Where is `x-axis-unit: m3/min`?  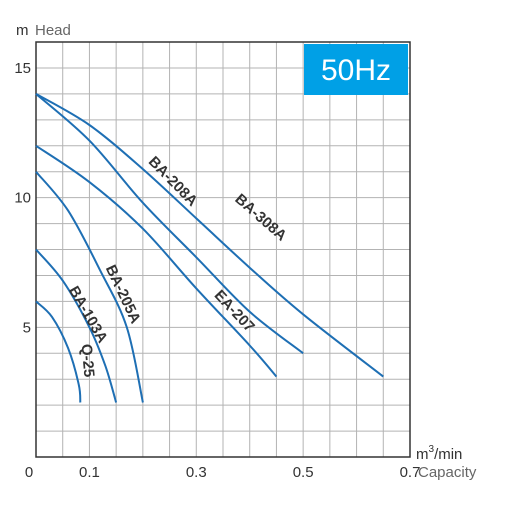
x-axis-unit: m3/min is located at coordinates (439, 453).